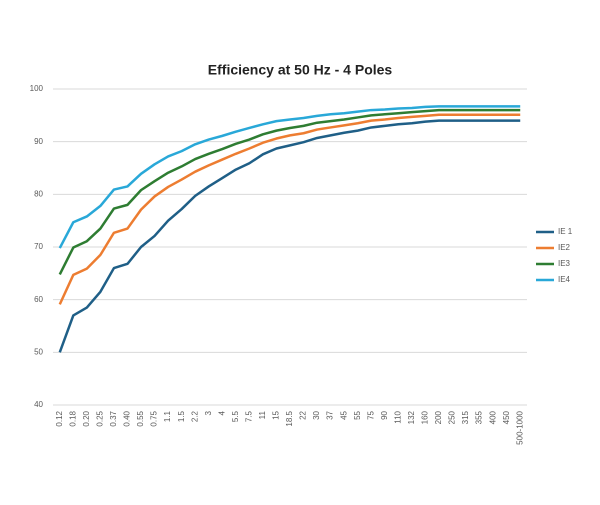 The width and height of the screenshot is (600, 505). What do you see at coordinates (564, 263) in the screenshot?
I see `legend-label: IE3` at bounding box center [564, 263].